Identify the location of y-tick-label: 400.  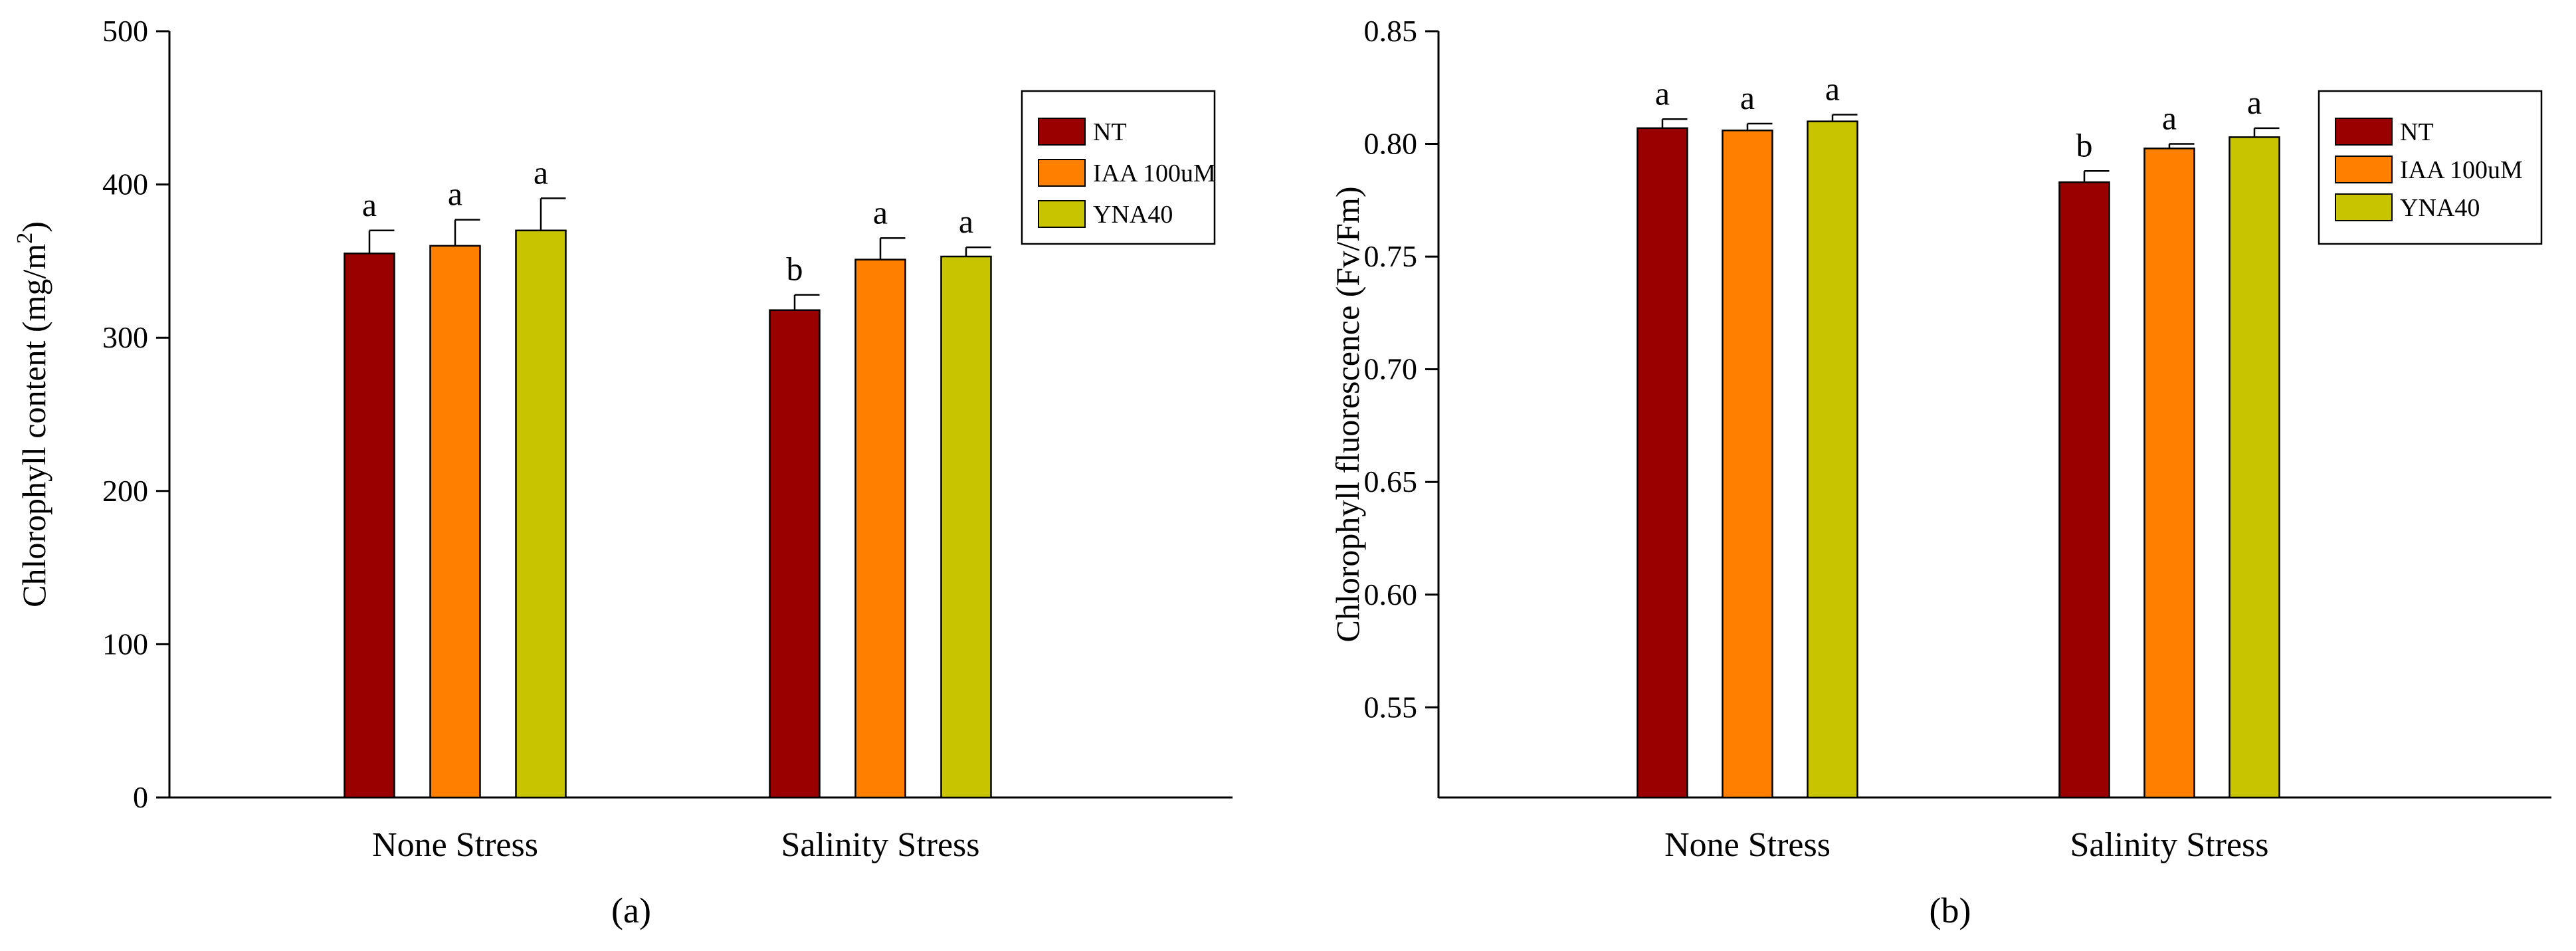
(125, 184).